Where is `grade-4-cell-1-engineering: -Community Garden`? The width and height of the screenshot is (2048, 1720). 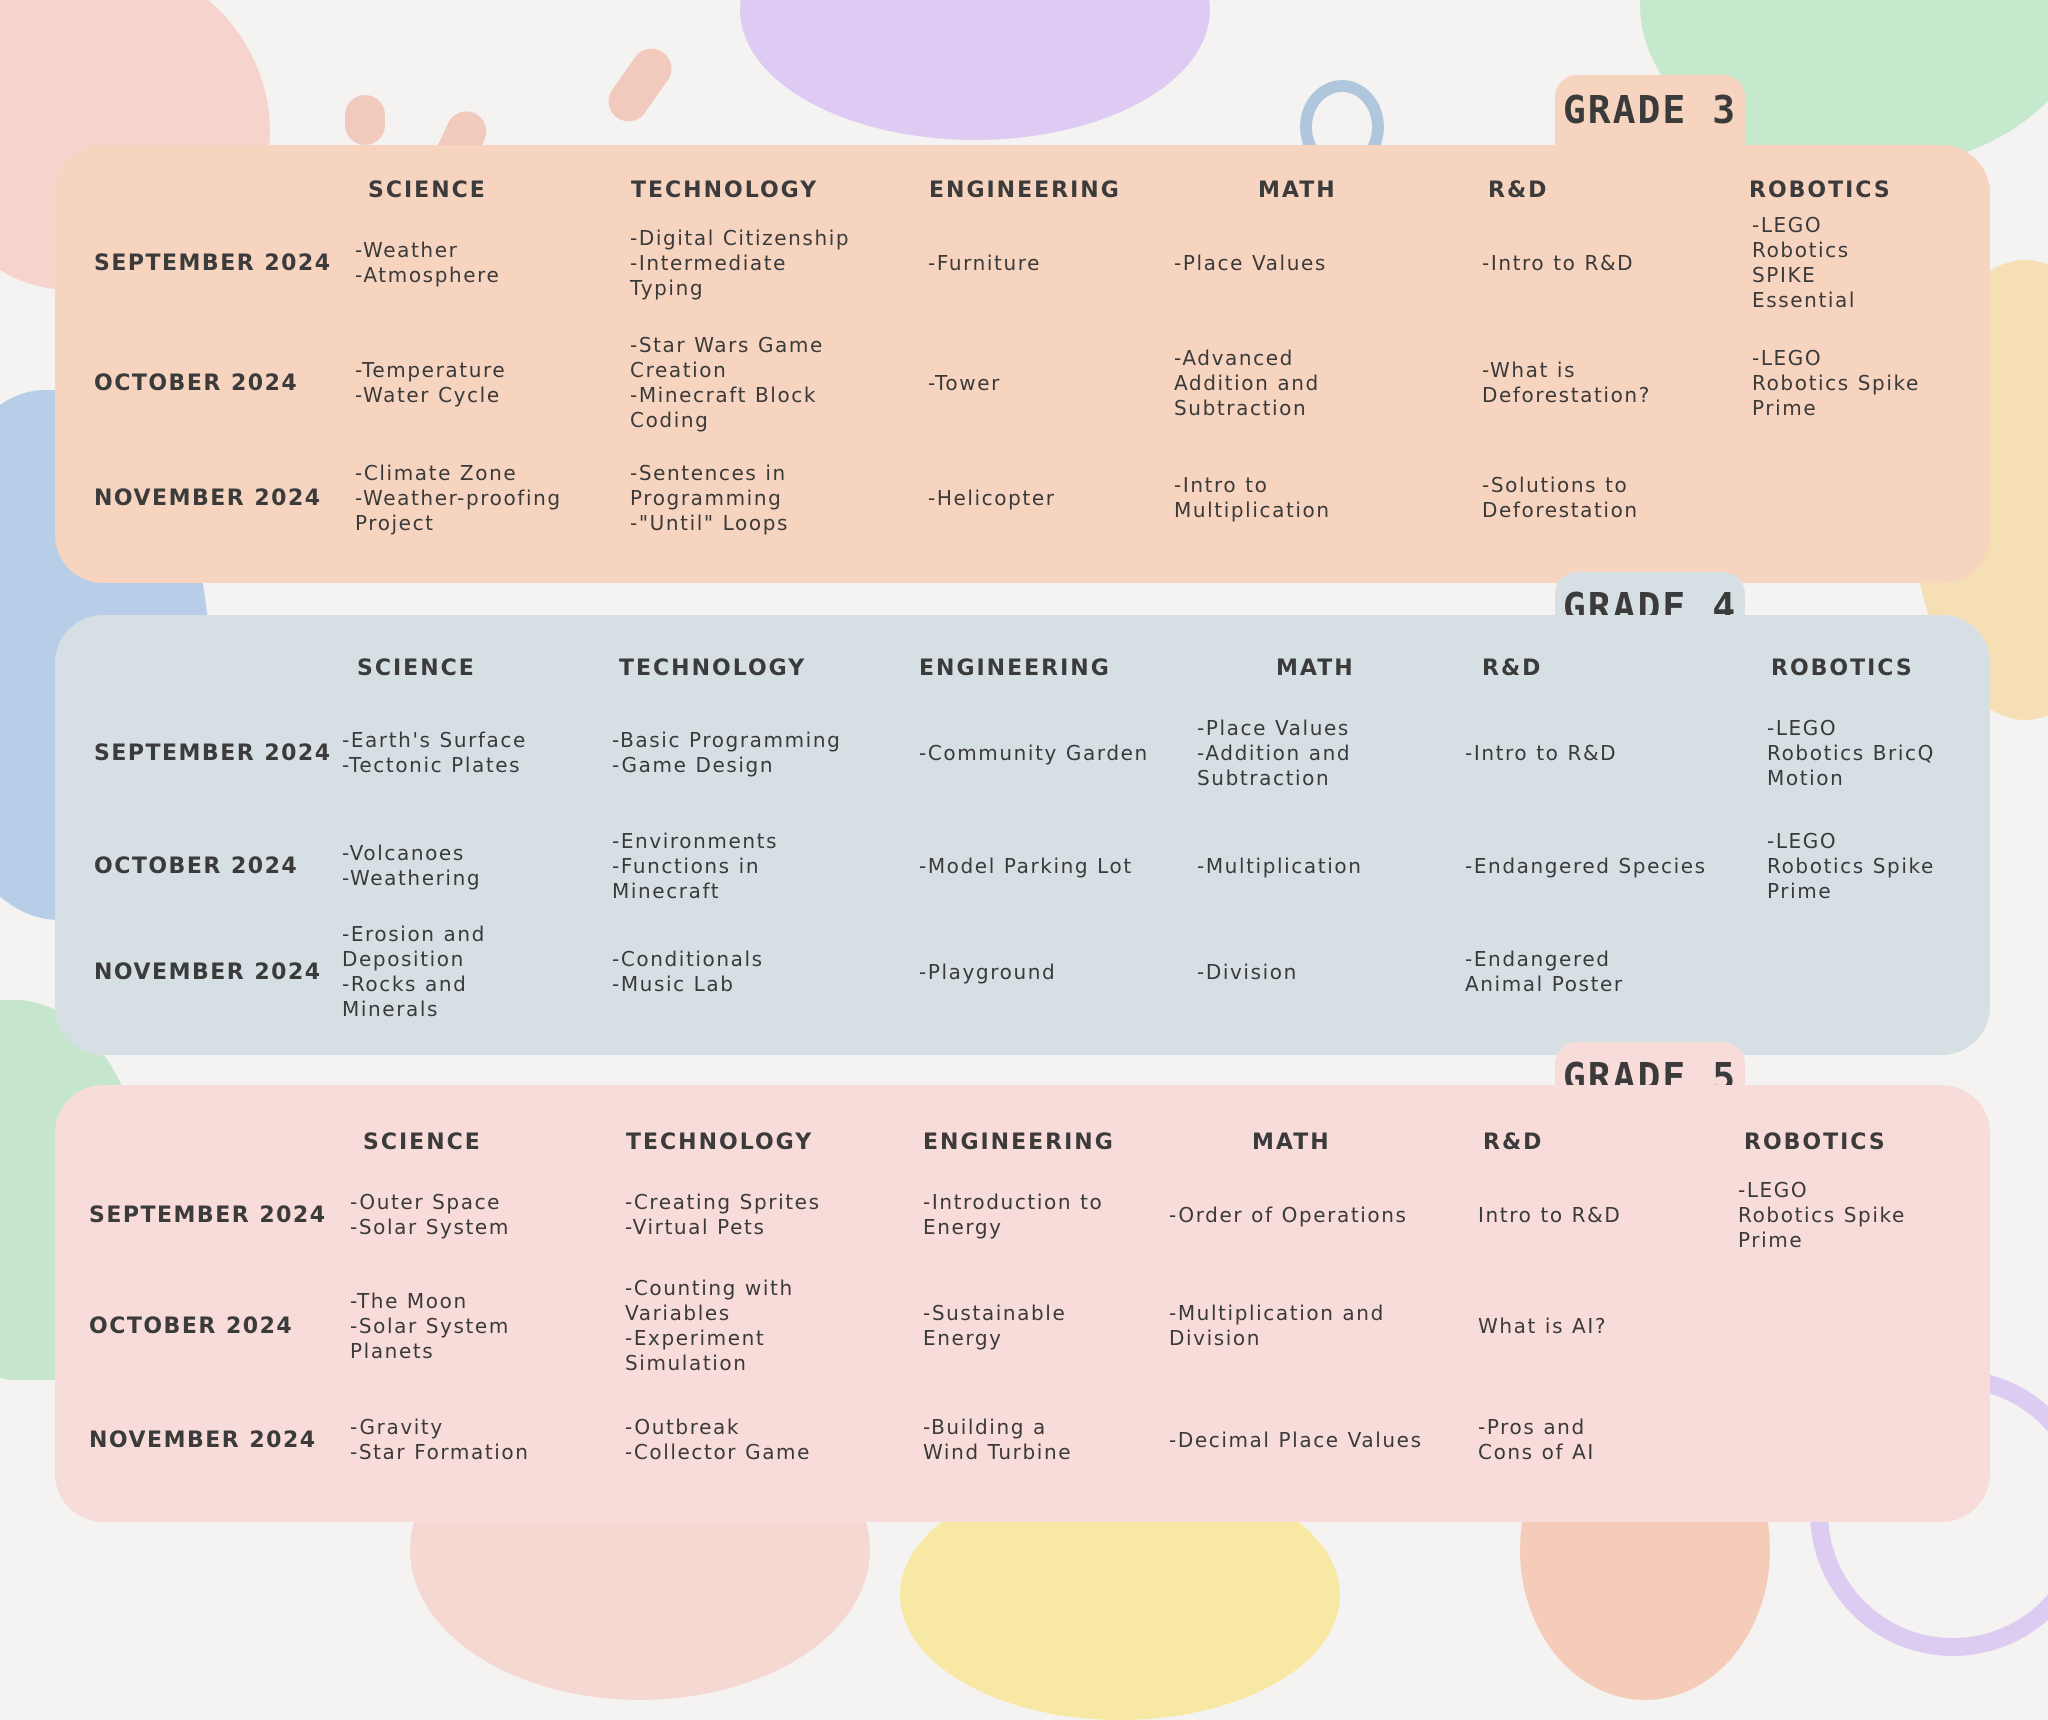 grade-4-cell-1-engineering: -Community Garden is located at coordinates (1034, 752).